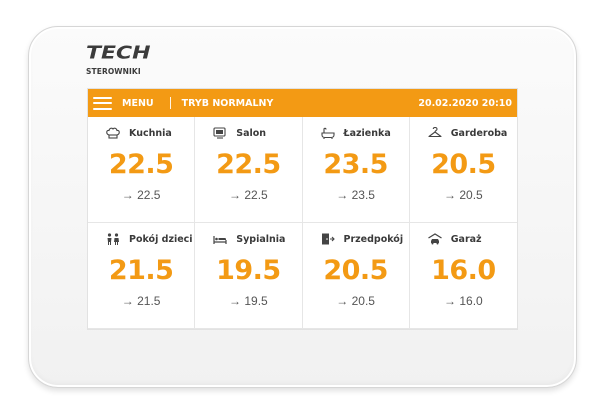 The image size is (605, 412). Describe the element at coordinates (113, 239) in the screenshot. I see `children-icon` at that location.